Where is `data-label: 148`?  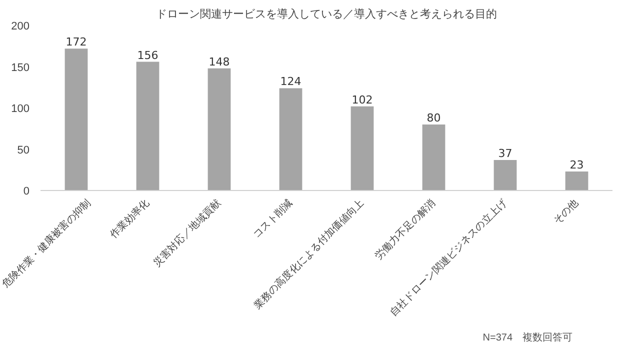
data-label: 148 is located at coordinates (219, 61).